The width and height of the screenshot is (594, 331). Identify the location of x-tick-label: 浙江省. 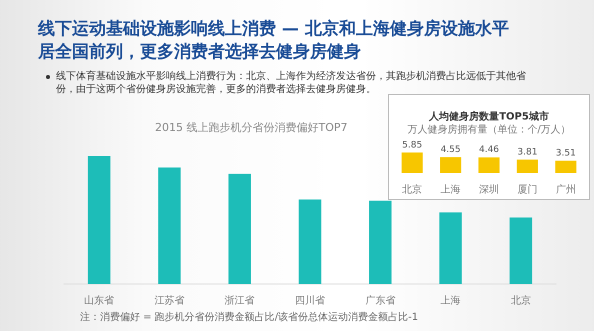
(239, 300).